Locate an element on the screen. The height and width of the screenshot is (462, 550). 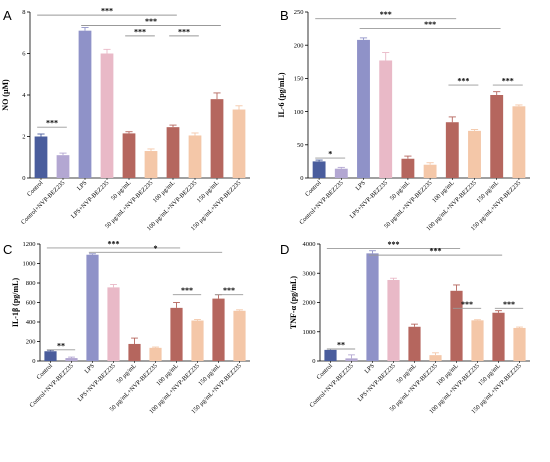
y-tick-label: 6 is located at coordinates (24, 54).